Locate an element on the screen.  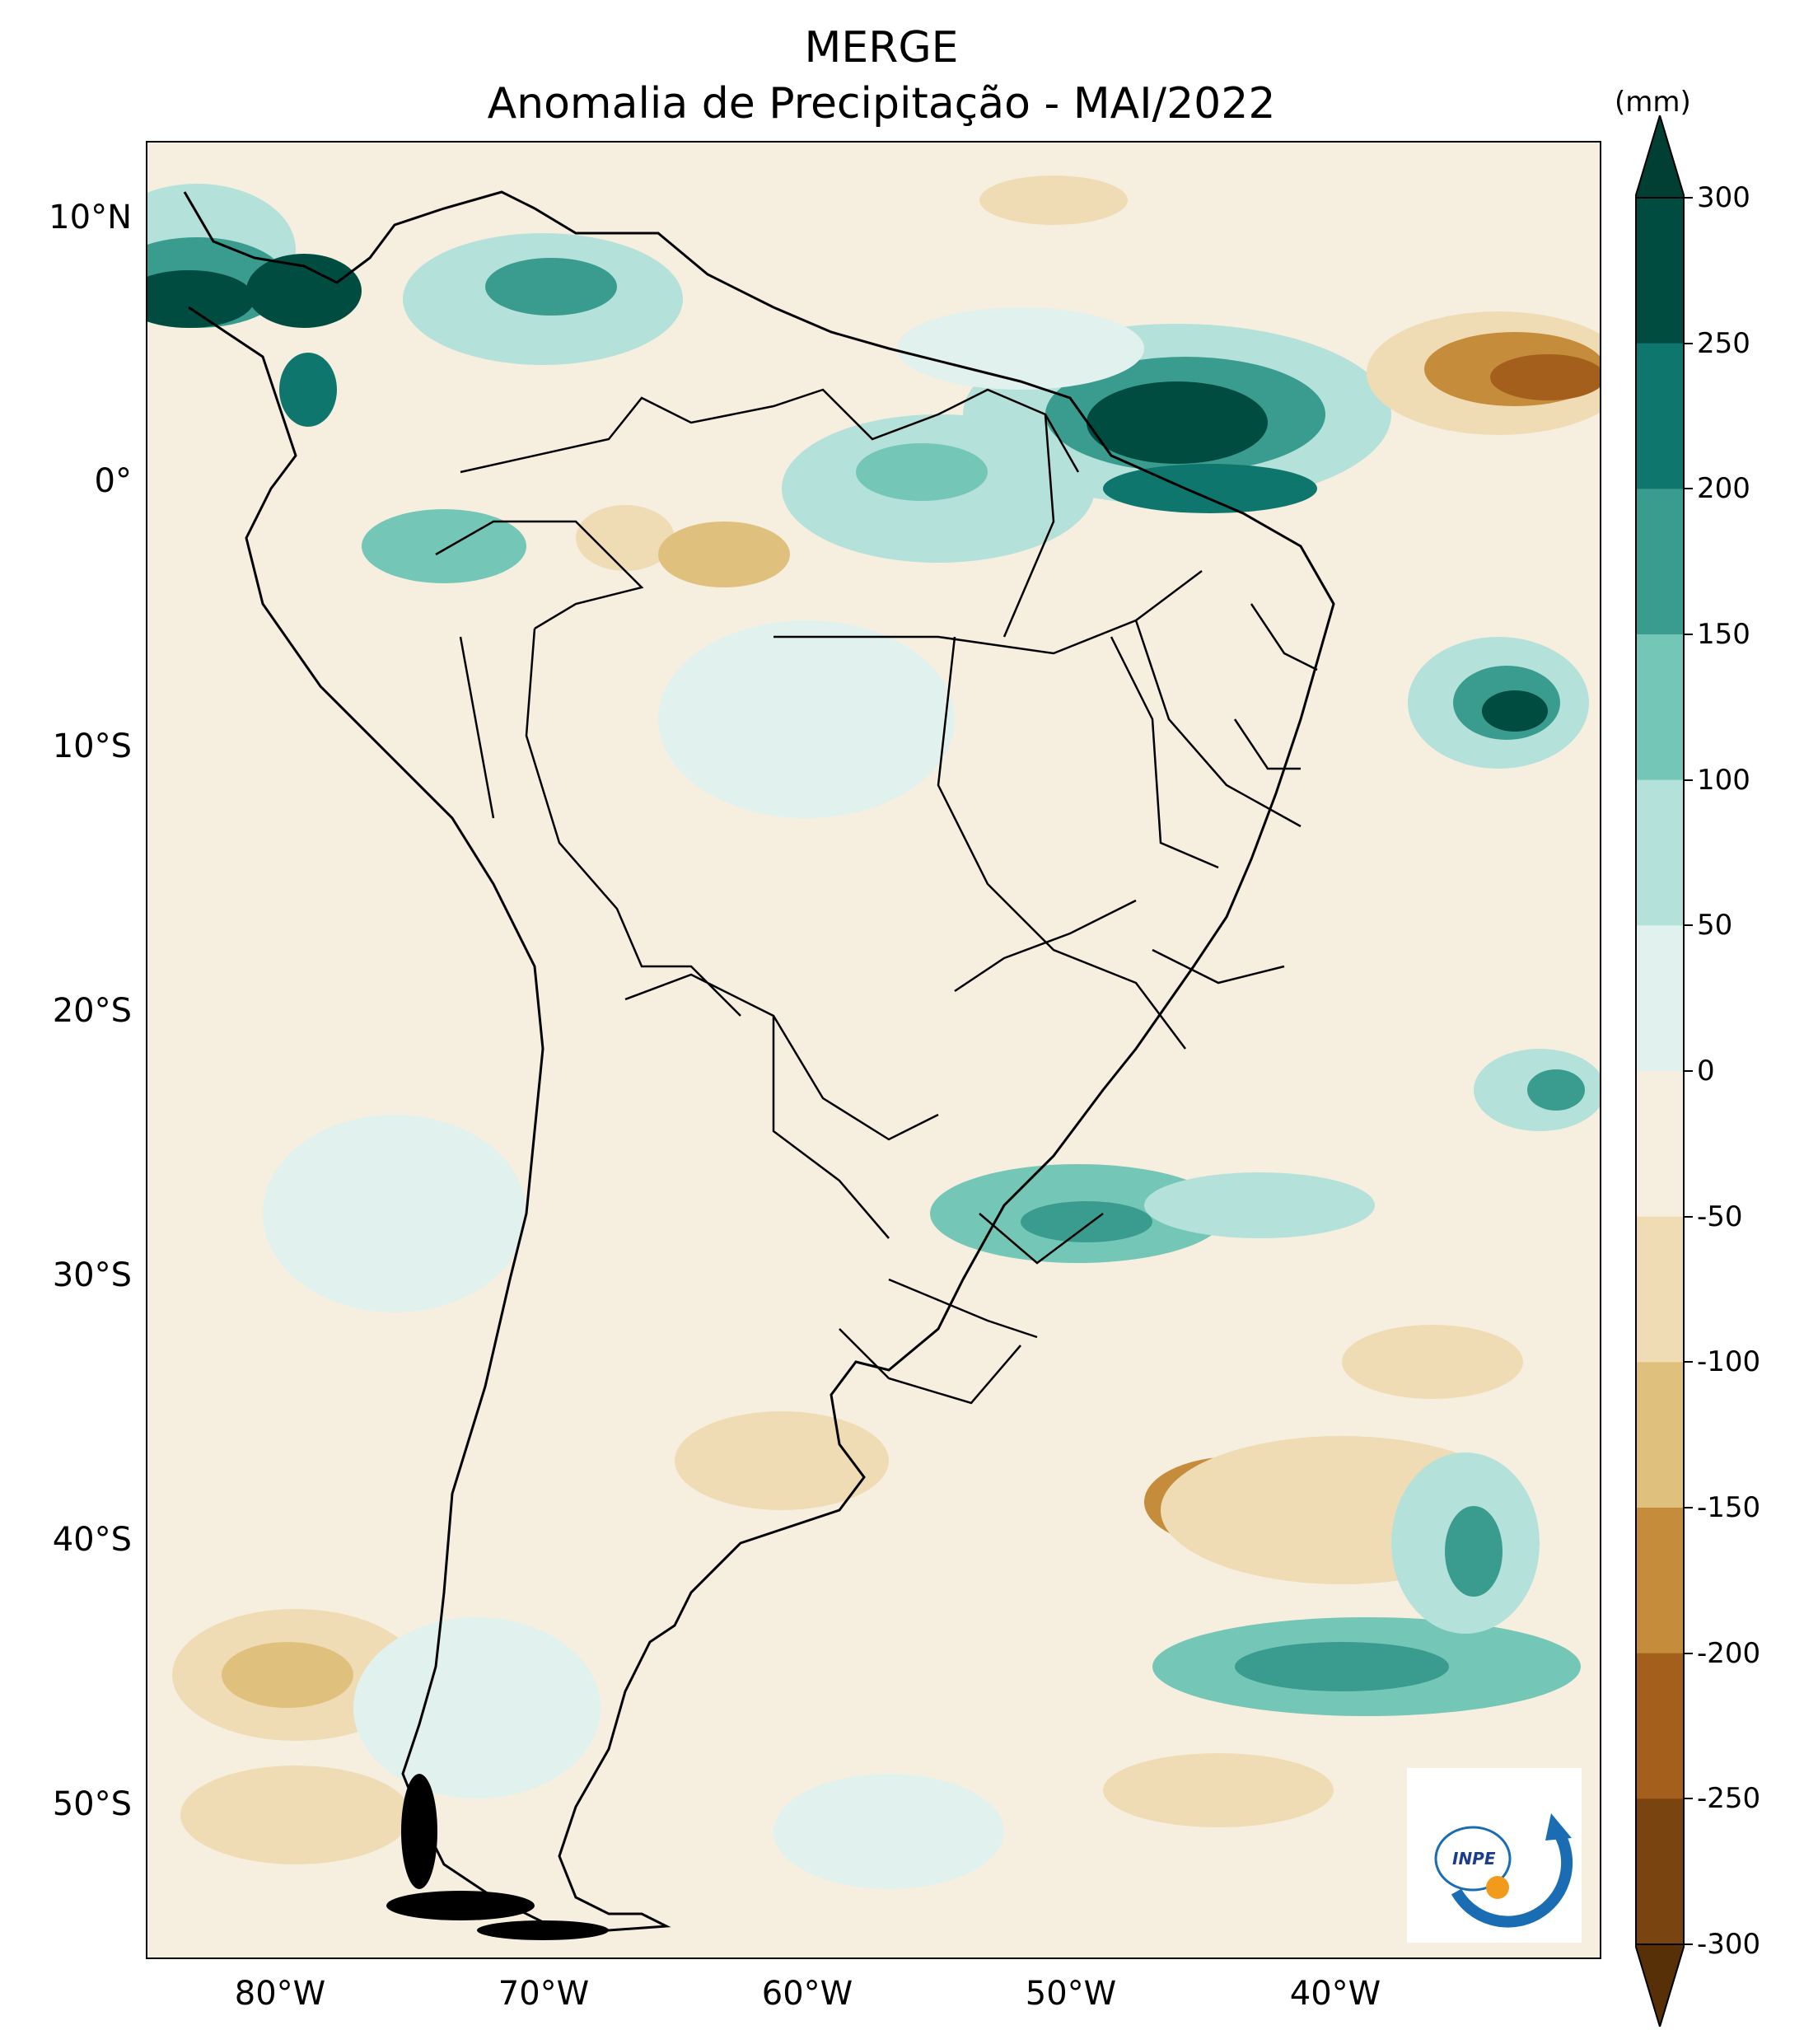
colorbar is located at coordinates (1660, 1071).